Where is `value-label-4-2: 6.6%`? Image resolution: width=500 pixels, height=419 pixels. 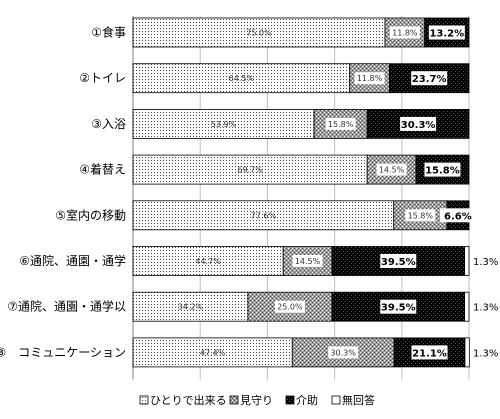 value-label-4-2: 6.6% is located at coordinates (458, 216).